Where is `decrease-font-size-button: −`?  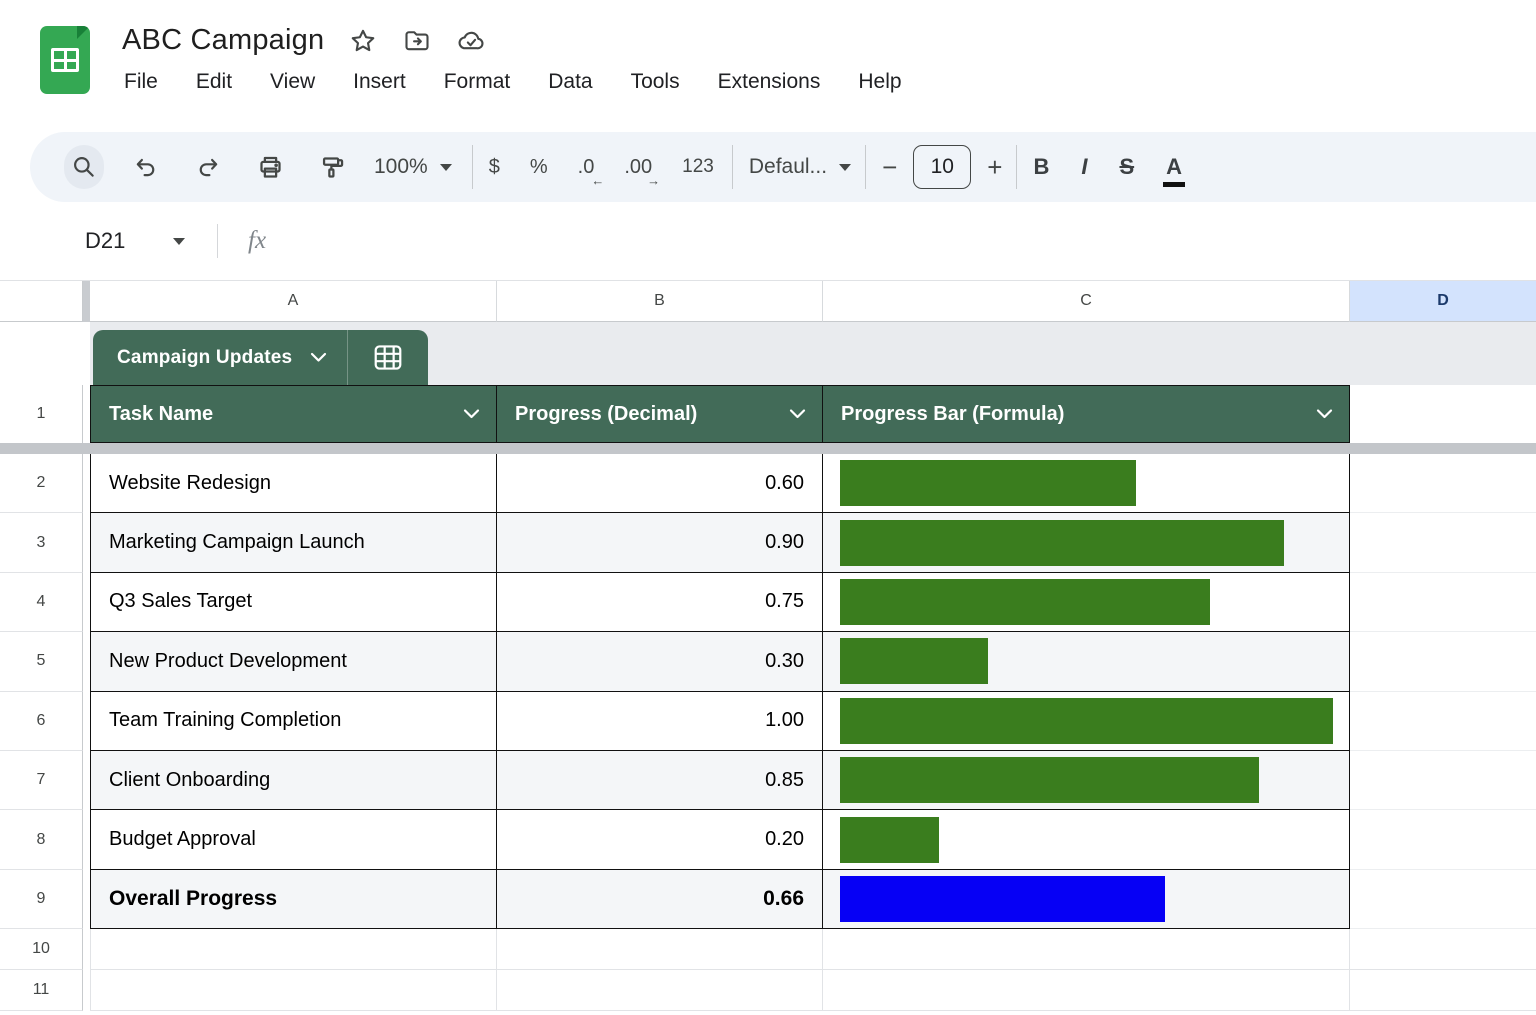
decrease-font-size-button: − is located at coordinates (890, 166).